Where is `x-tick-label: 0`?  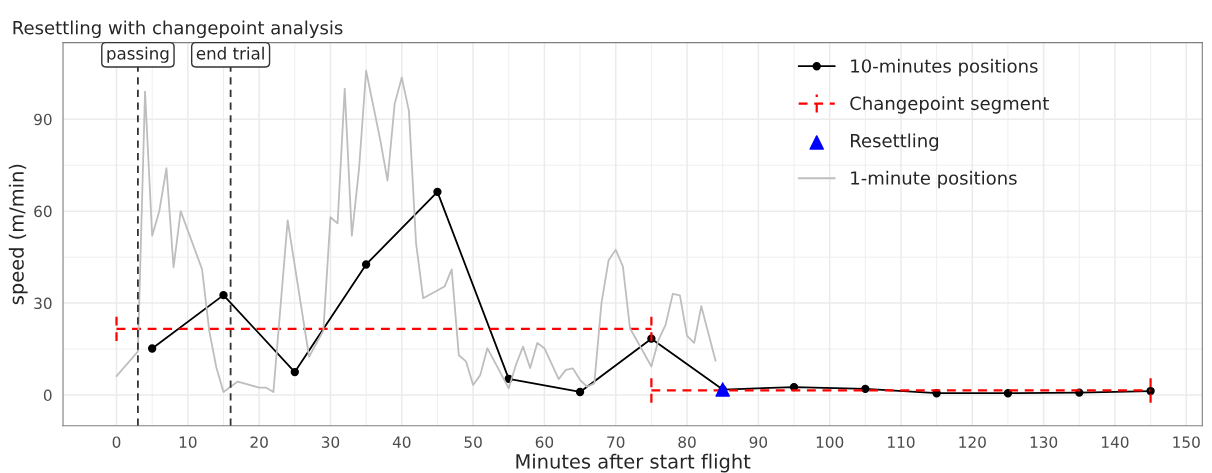
x-tick-label: 0 is located at coordinates (116, 442).